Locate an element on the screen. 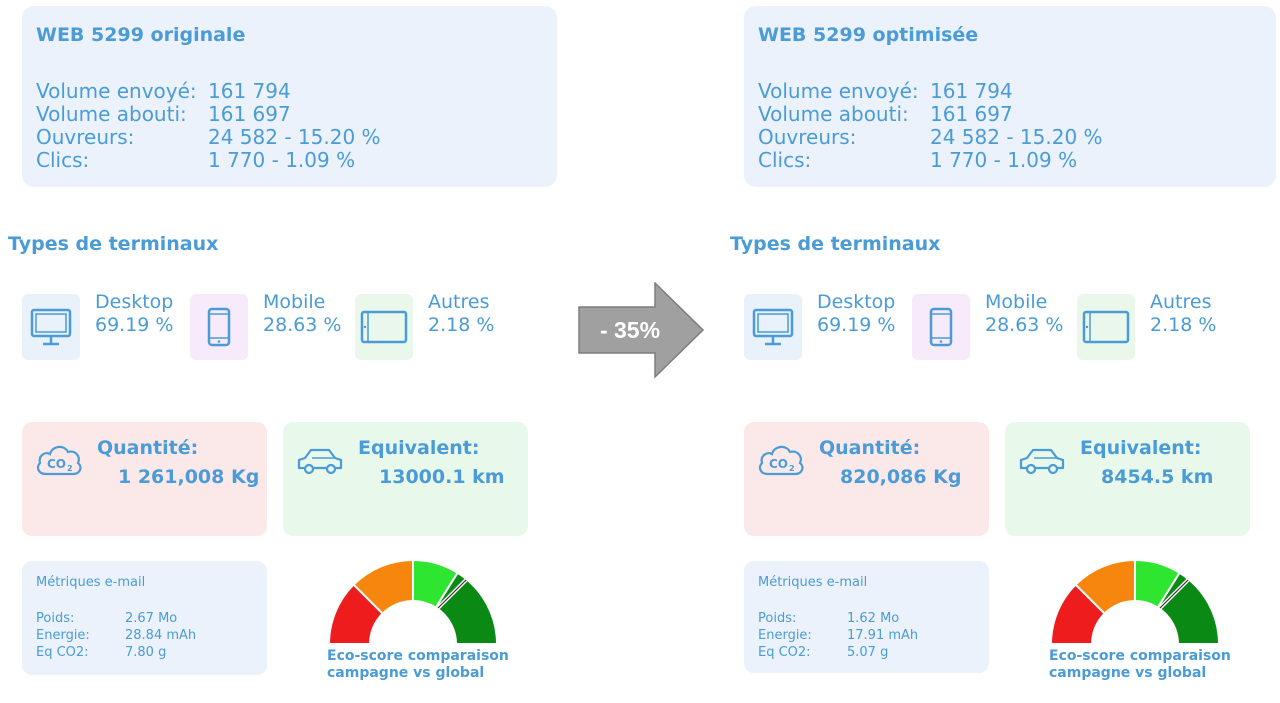 The width and height of the screenshot is (1280, 703). metric-value: 7.80 g is located at coordinates (146, 652).